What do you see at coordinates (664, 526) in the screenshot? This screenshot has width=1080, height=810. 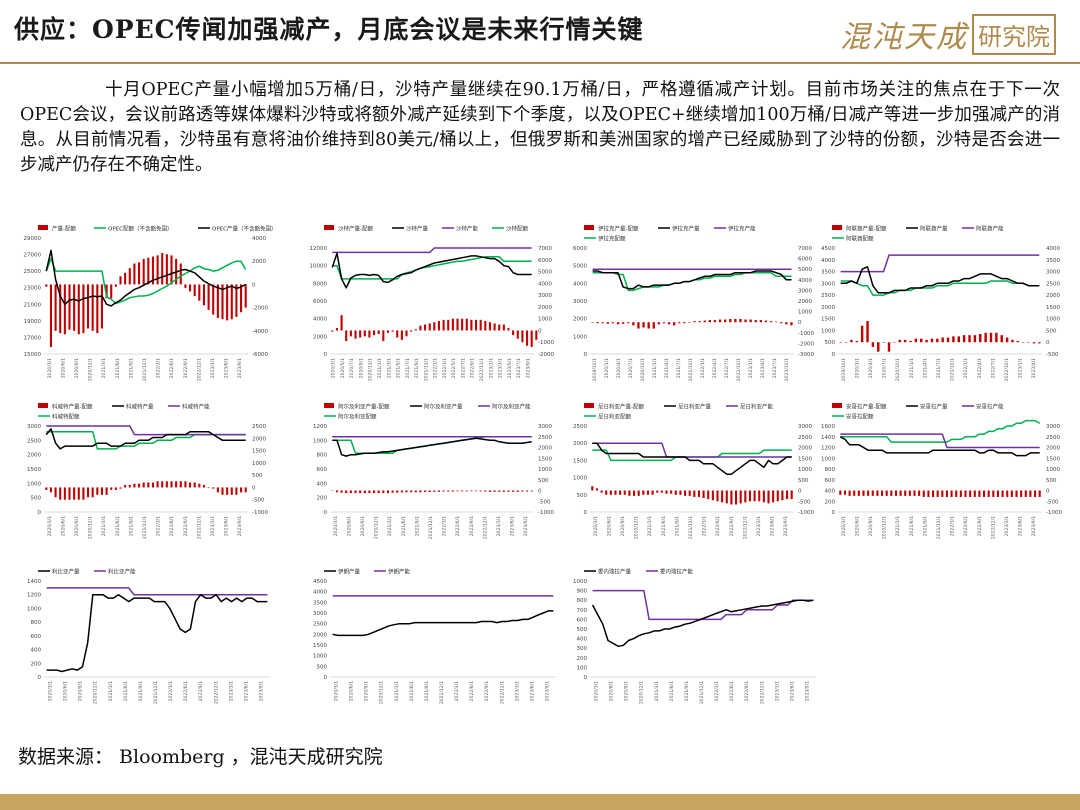 I see `x-tick-label: 2021/6/1` at bounding box center [664, 526].